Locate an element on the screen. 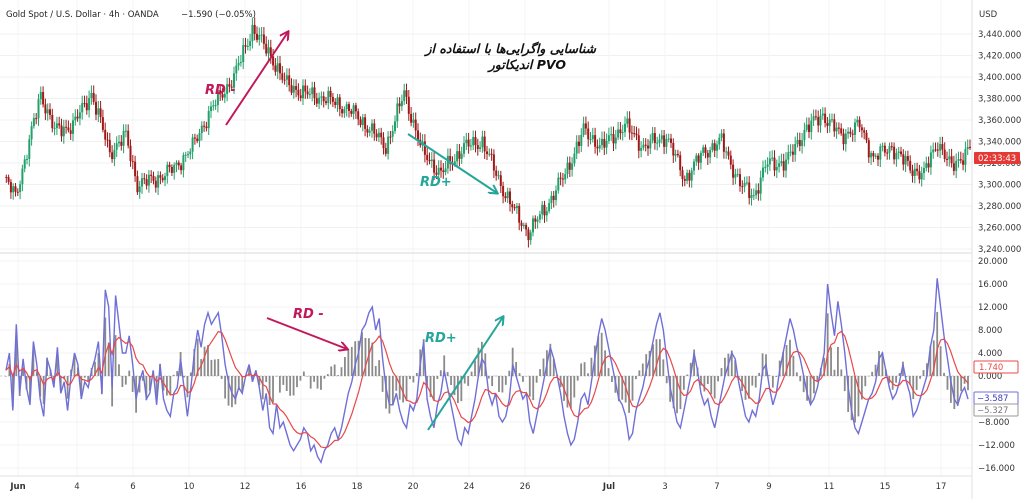 The width and height of the screenshot is (1024, 499). time-tick-label: 9 is located at coordinates (768, 487).